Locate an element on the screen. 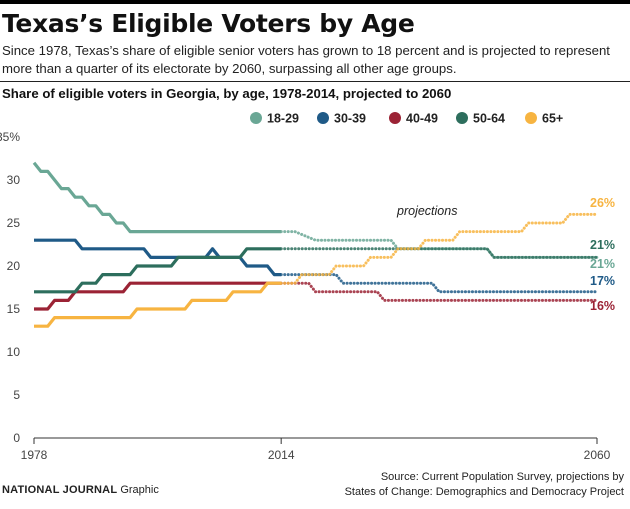 This screenshot has height=509, width=630. end-label: 26% is located at coordinates (602, 203).